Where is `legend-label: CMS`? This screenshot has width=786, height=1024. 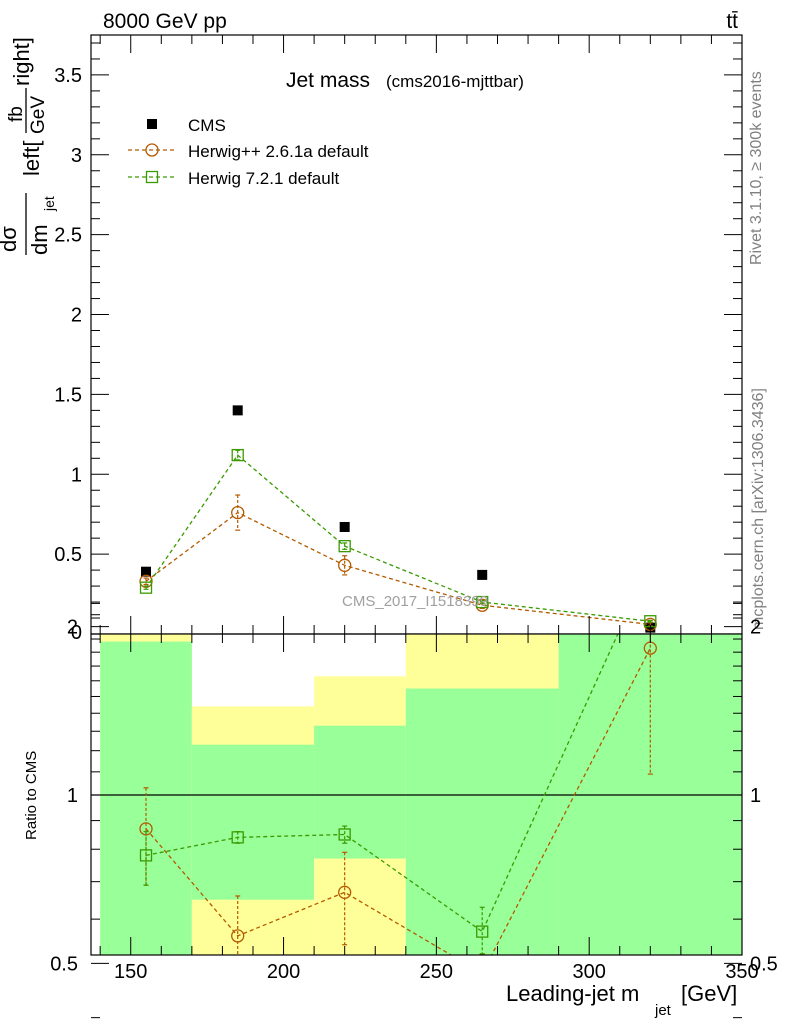
legend-label: CMS is located at coordinates (207, 125).